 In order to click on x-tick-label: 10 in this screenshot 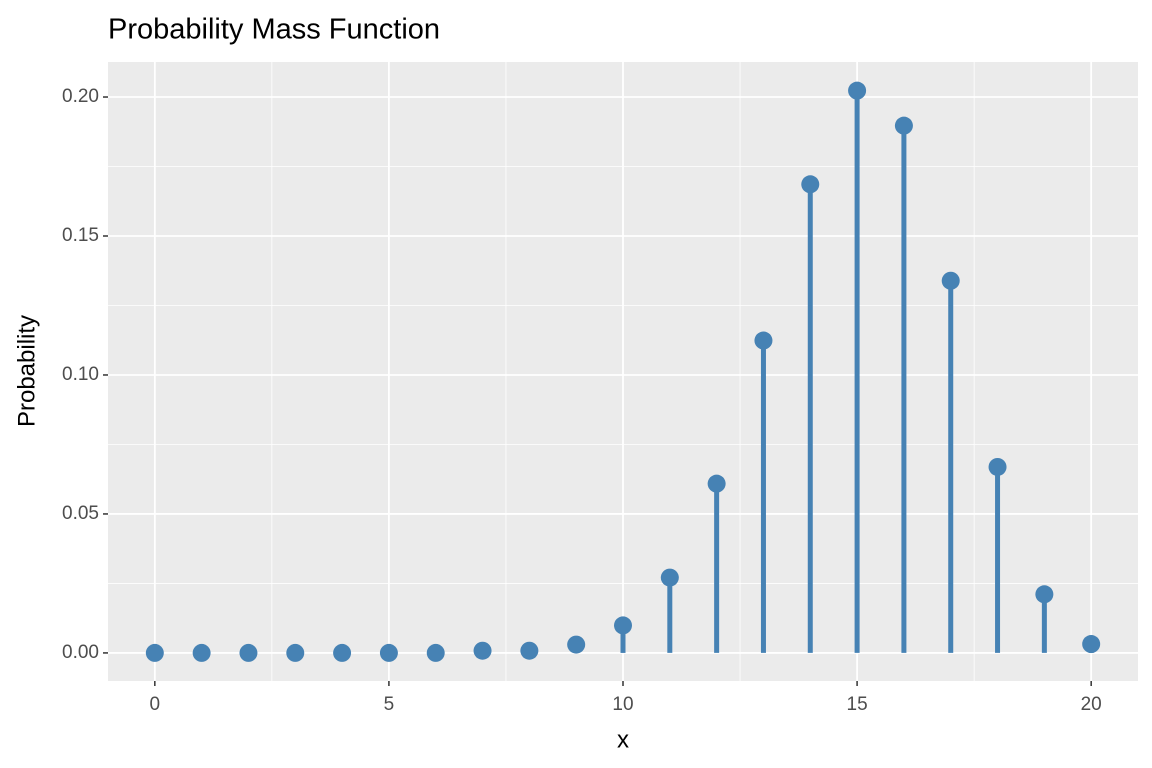, I will do `click(622, 704)`.